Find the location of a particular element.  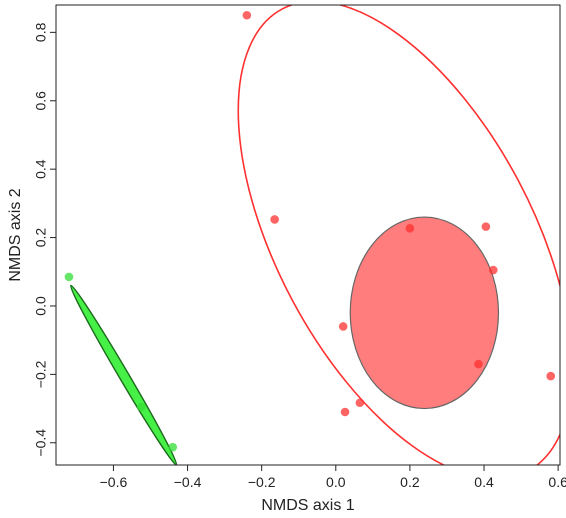

y-axis: −0.4 −0.2 0.0 0.2 0.4 0.6 0.8 is located at coordinates (44, 239).